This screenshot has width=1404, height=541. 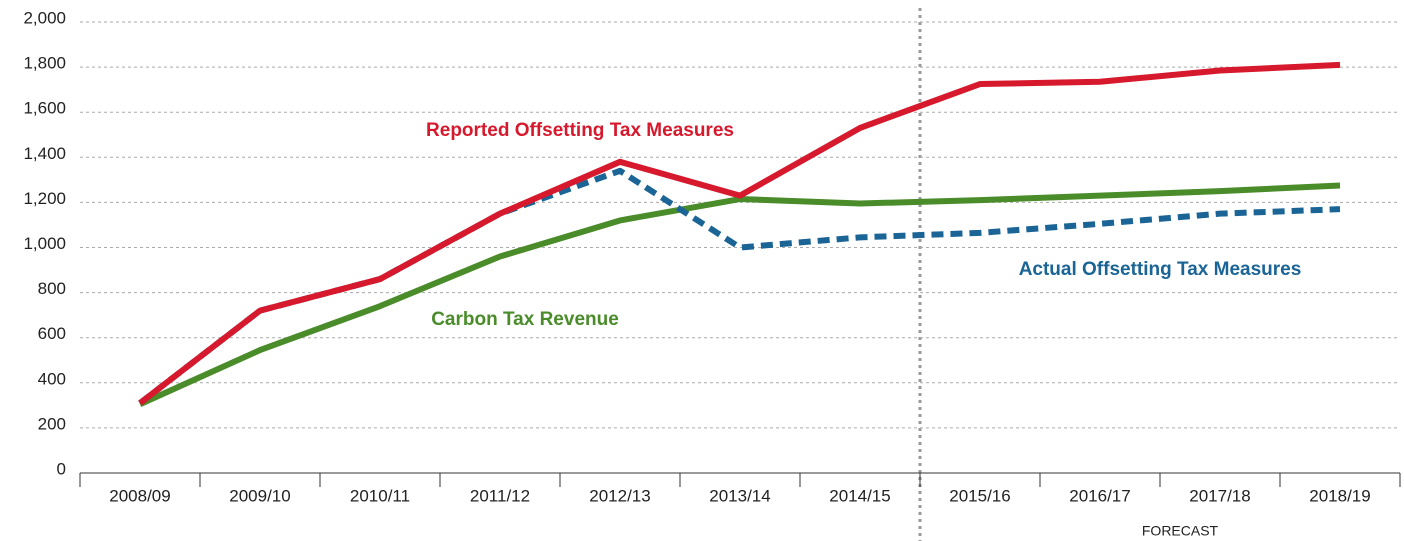 I want to click on y-tick-label: 600, so click(x=52, y=333).